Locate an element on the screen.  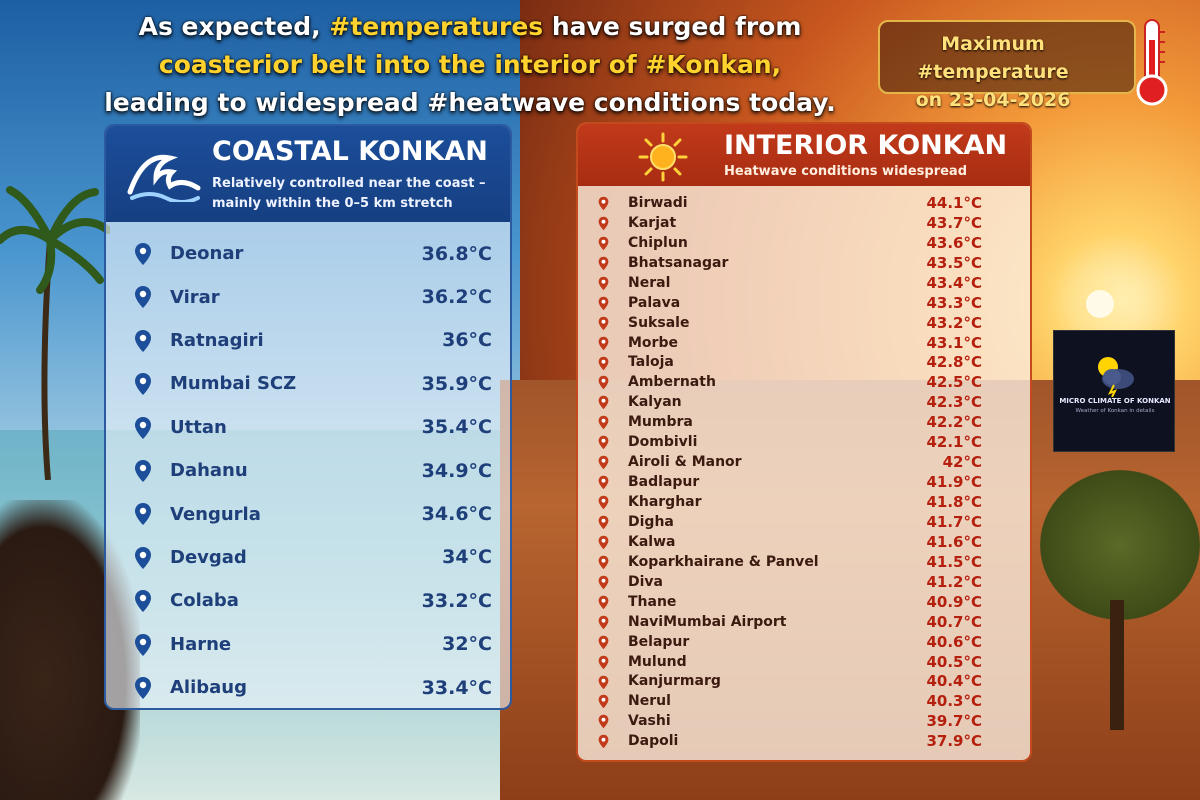
tree-trunk is located at coordinates (1117, 665).